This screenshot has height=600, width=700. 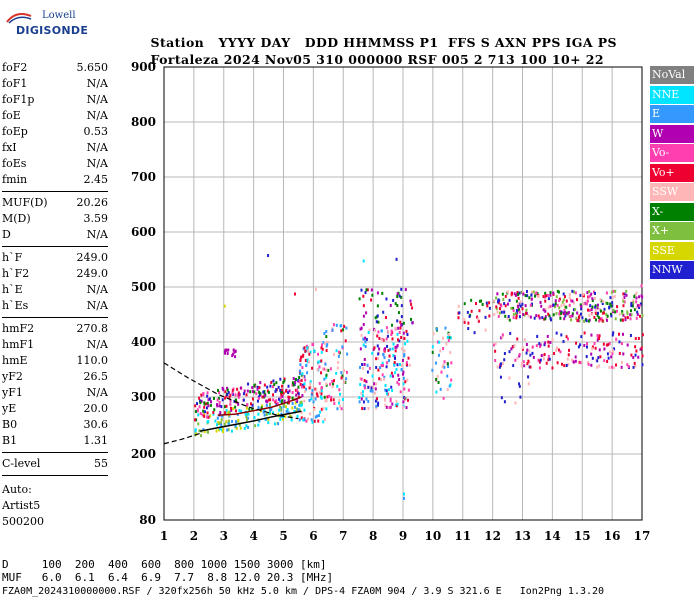 I want to click on x-tick-label: 2, so click(x=194, y=536).